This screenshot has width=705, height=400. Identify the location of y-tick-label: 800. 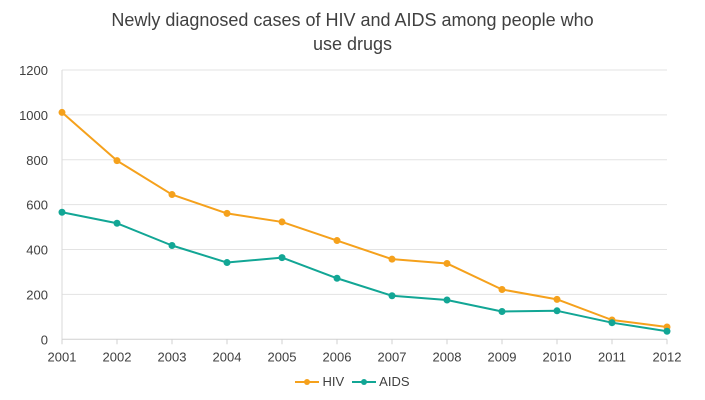
(37, 160).